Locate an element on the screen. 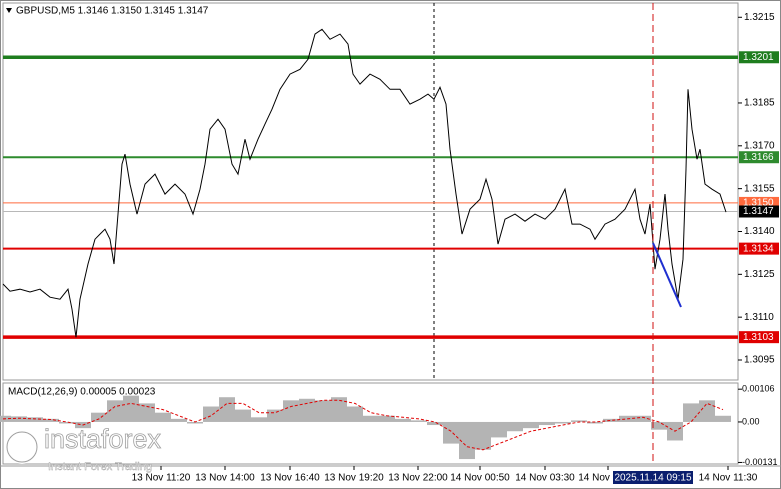 Image resolution: width=781 pixels, height=489 pixels. logo-tagline: Instant Forex Trading is located at coordinates (100, 467).